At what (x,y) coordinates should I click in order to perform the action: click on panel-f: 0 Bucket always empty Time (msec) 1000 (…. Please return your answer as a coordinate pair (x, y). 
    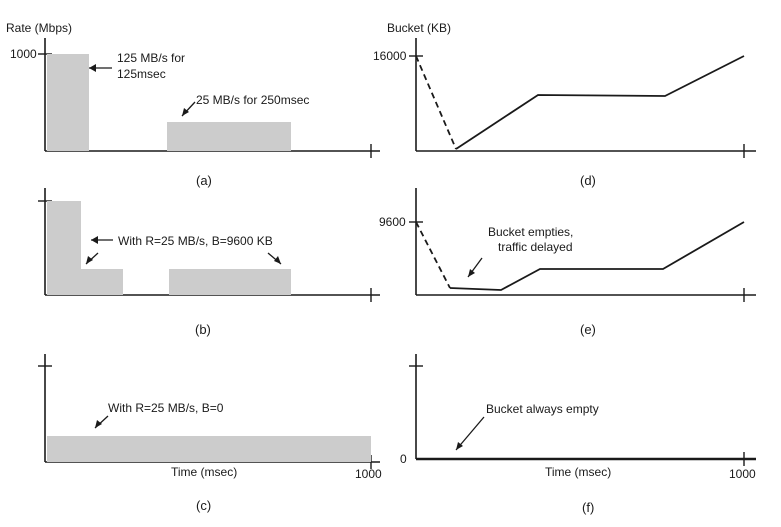
    Looking at the image, I should click on (578, 434).